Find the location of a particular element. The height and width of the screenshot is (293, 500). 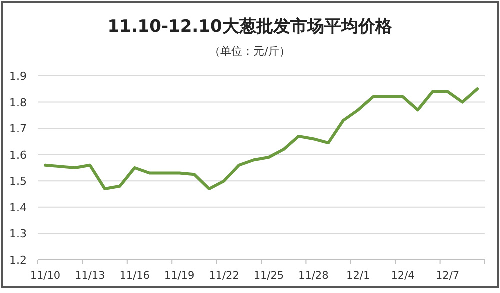

xtick: 12/4 is located at coordinates (403, 276).